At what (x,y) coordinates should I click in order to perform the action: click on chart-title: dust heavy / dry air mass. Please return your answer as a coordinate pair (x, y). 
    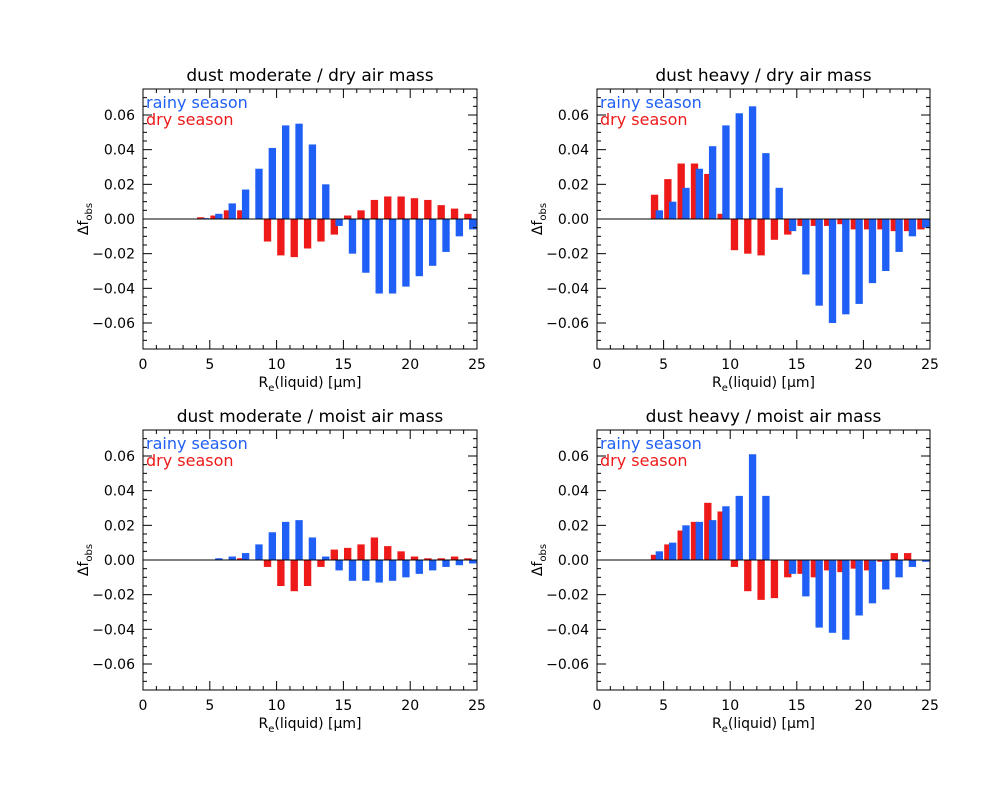
    Looking at the image, I should click on (763, 76).